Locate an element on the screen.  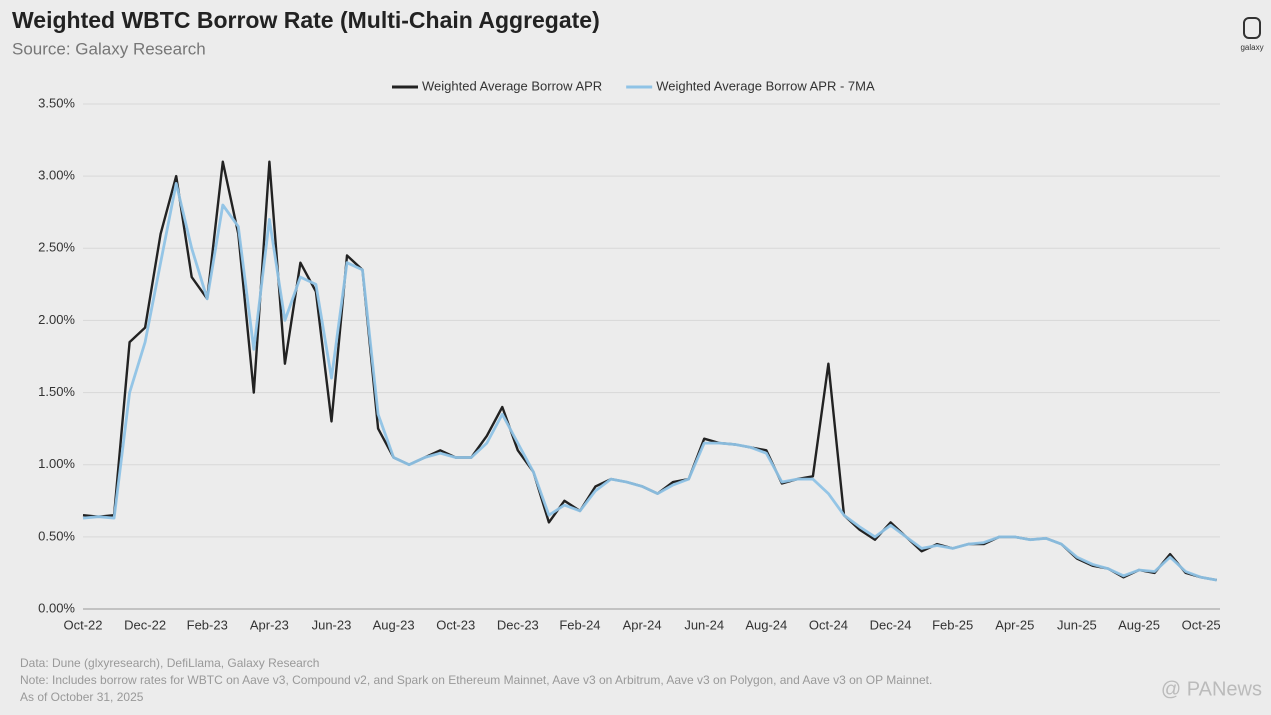
x-tick-label: Oct-23 is located at coordinates (455, 624).